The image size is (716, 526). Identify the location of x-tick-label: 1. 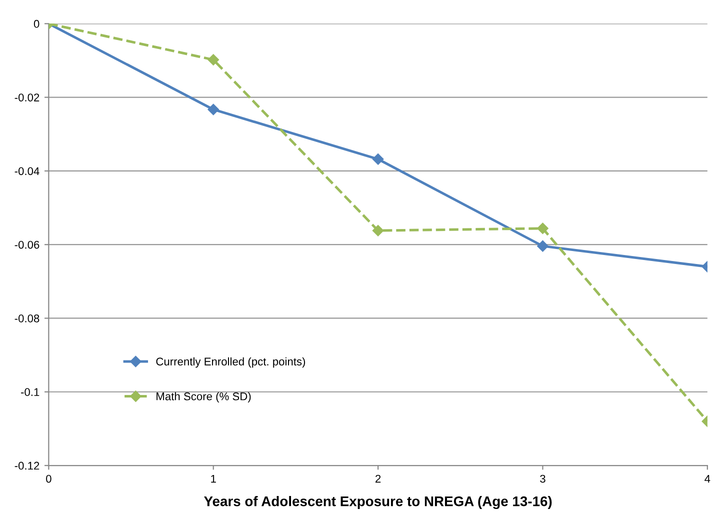
(213, 478).